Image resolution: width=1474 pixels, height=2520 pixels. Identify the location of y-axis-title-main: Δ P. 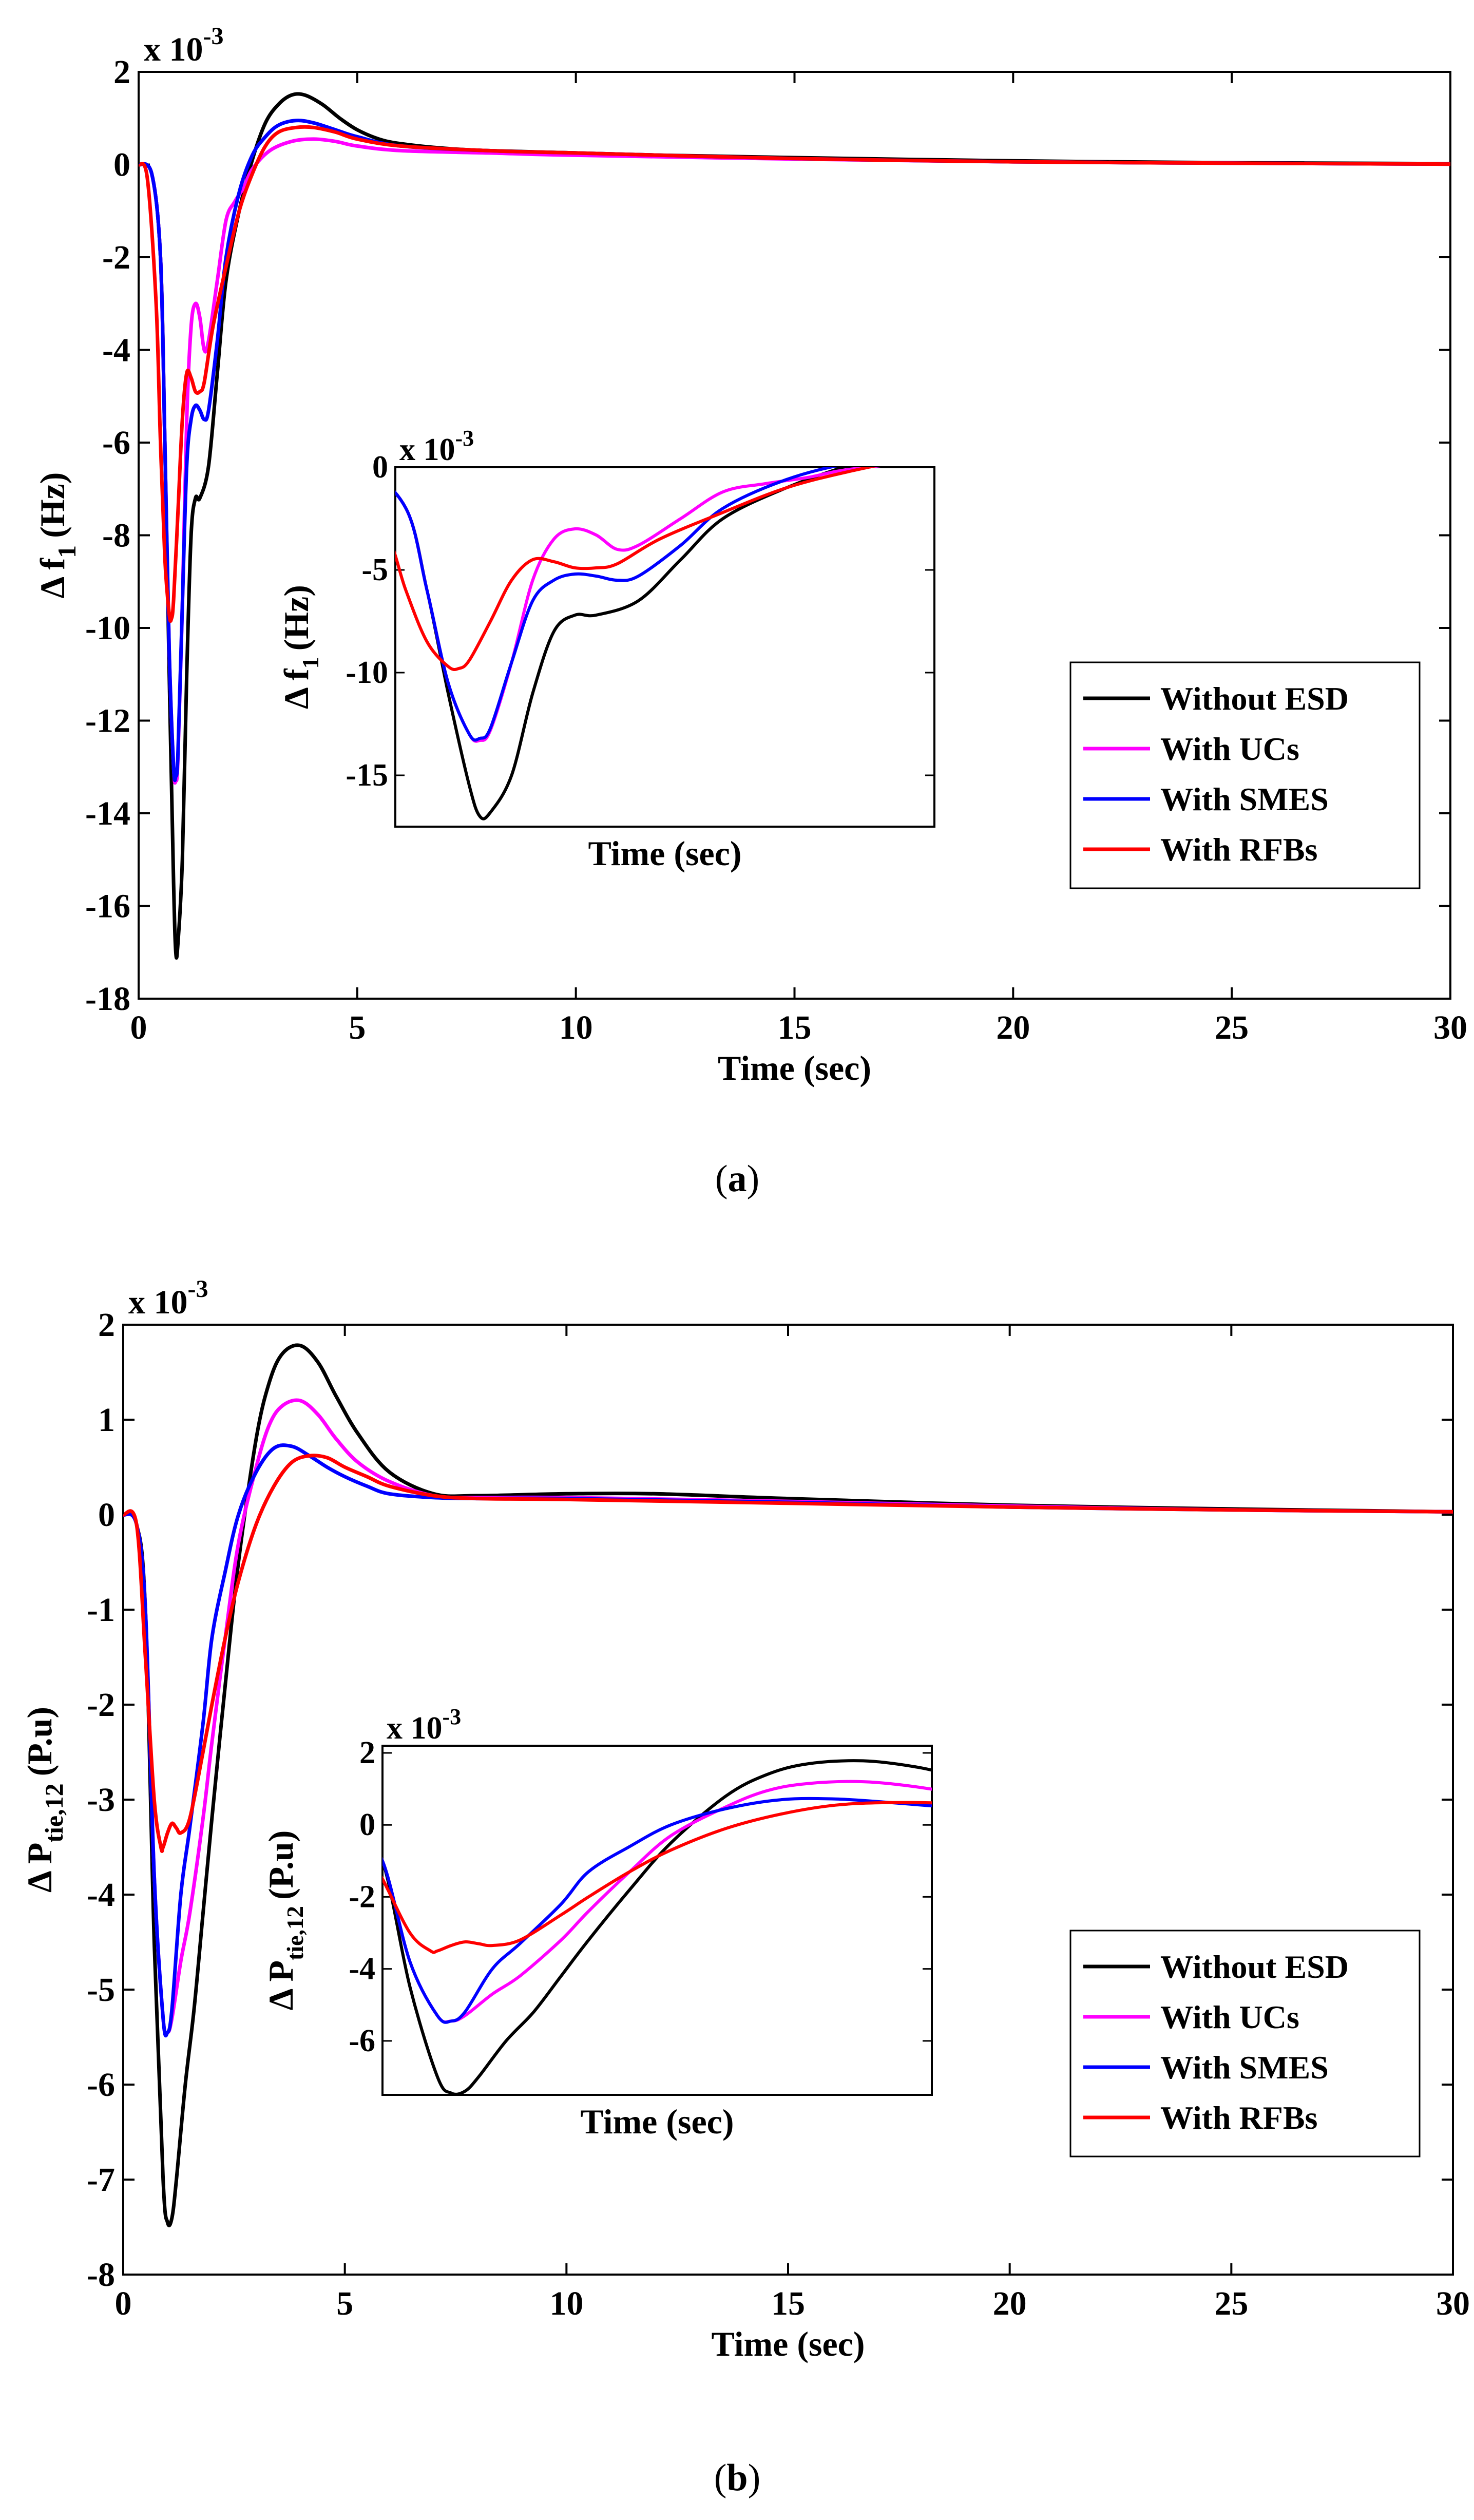
(39, 1868).